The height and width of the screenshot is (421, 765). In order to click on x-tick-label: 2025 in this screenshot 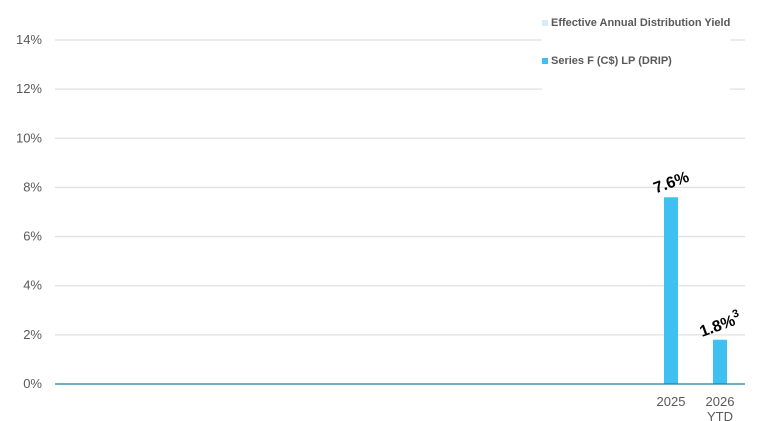, I will do `click(671, 401)`.